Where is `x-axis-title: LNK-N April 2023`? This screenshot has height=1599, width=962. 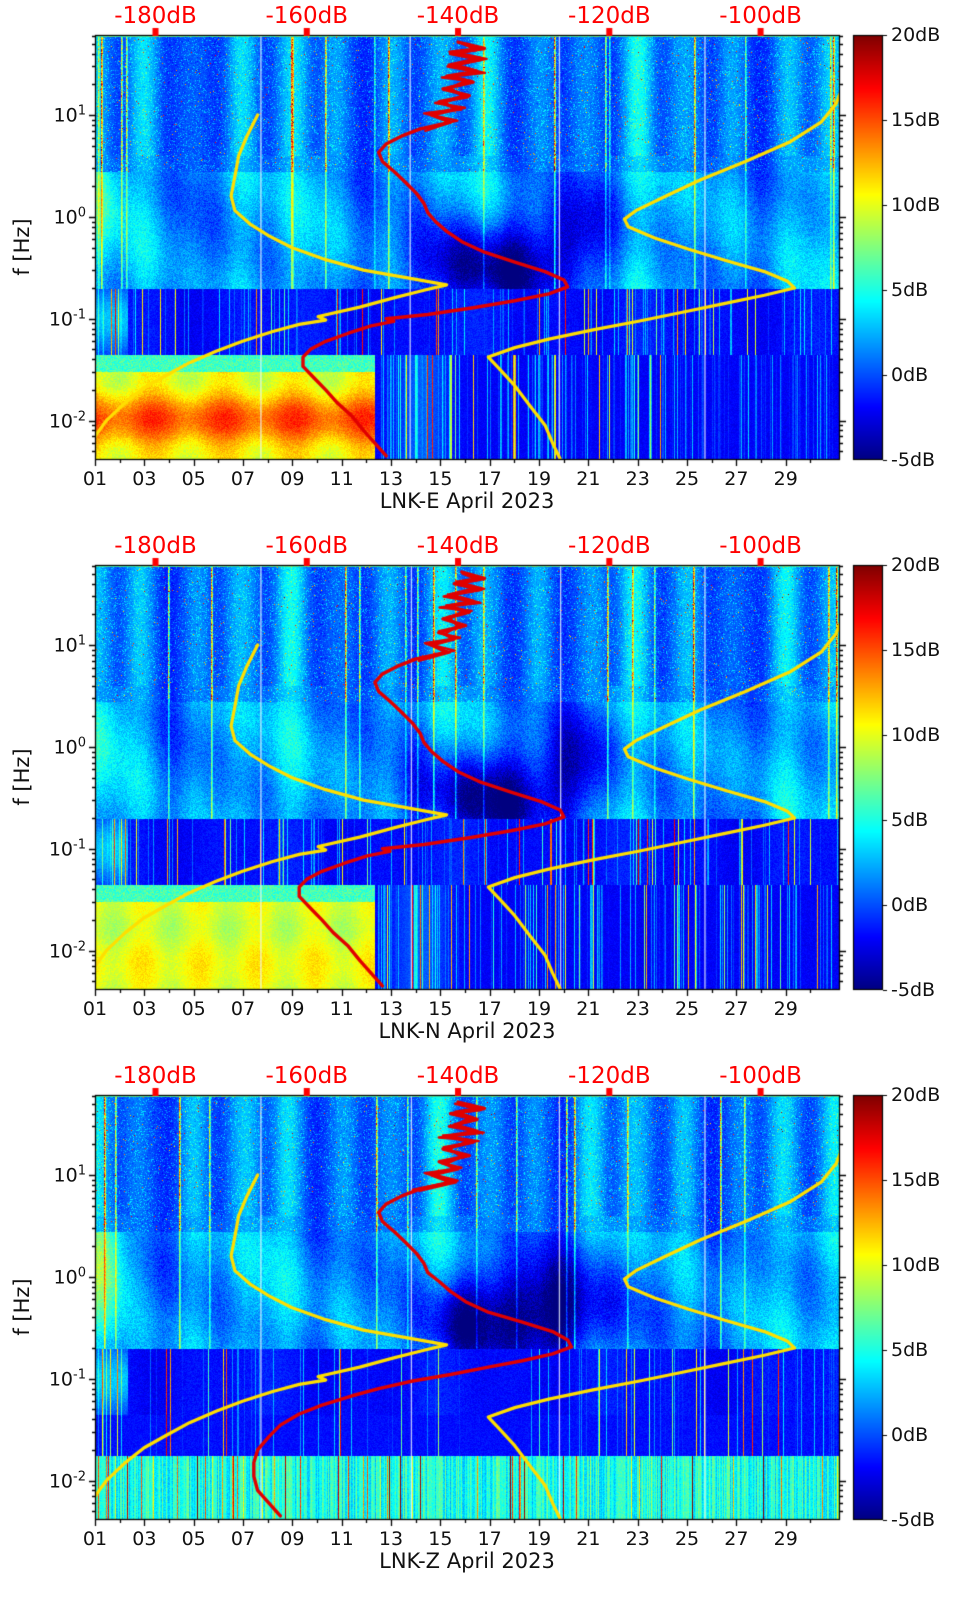
x-axis-title: LNK-N April 2023 is located at coordinates (467, 1031).